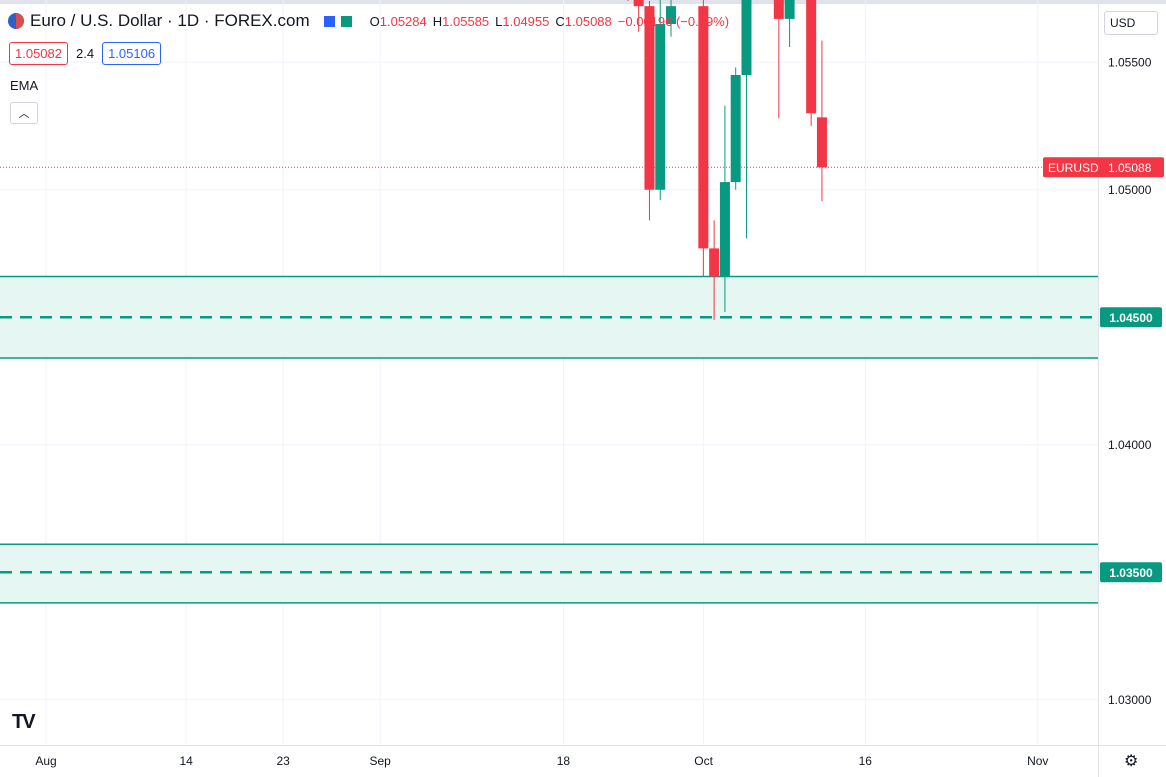  What do you see at coordinates (1103, 167) in the screenshot?
I see `last-price-tag` at bounding box center [1103, 167].